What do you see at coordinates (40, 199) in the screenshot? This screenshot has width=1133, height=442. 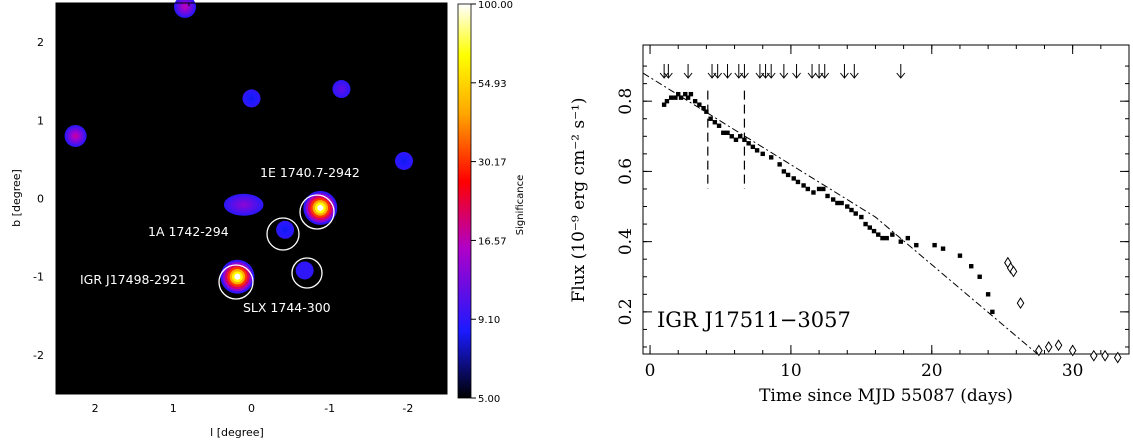 I see `map-y-tick-label: 0` at bounding box center [40, 199].